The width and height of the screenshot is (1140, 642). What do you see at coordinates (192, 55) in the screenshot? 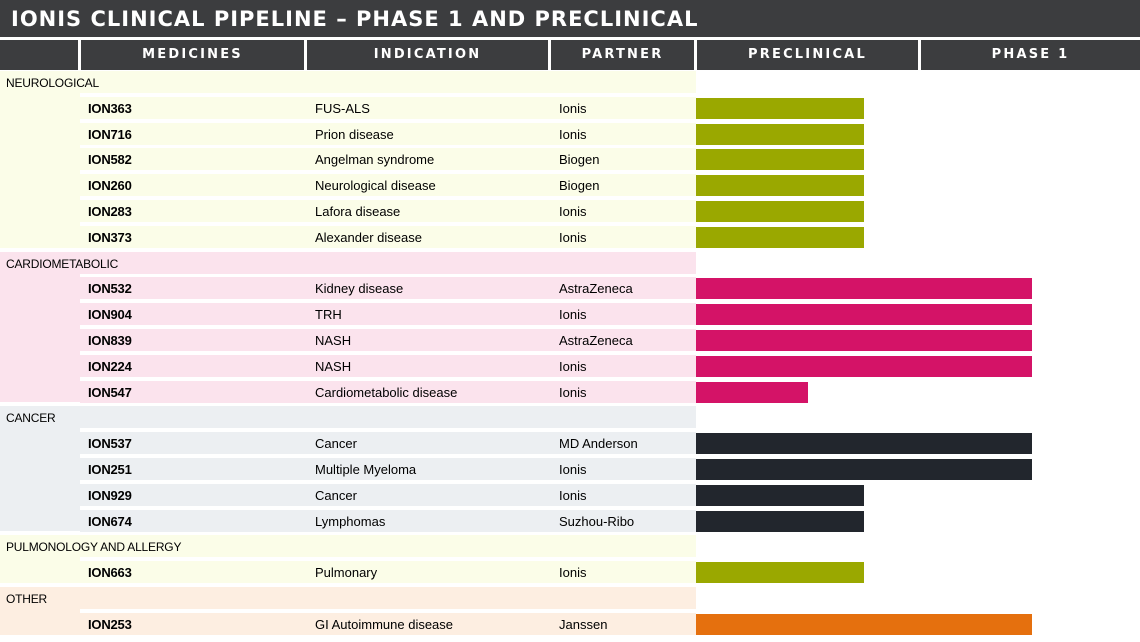
I see `header-medicines: MEDICINES` at bounding box center [192, 55].